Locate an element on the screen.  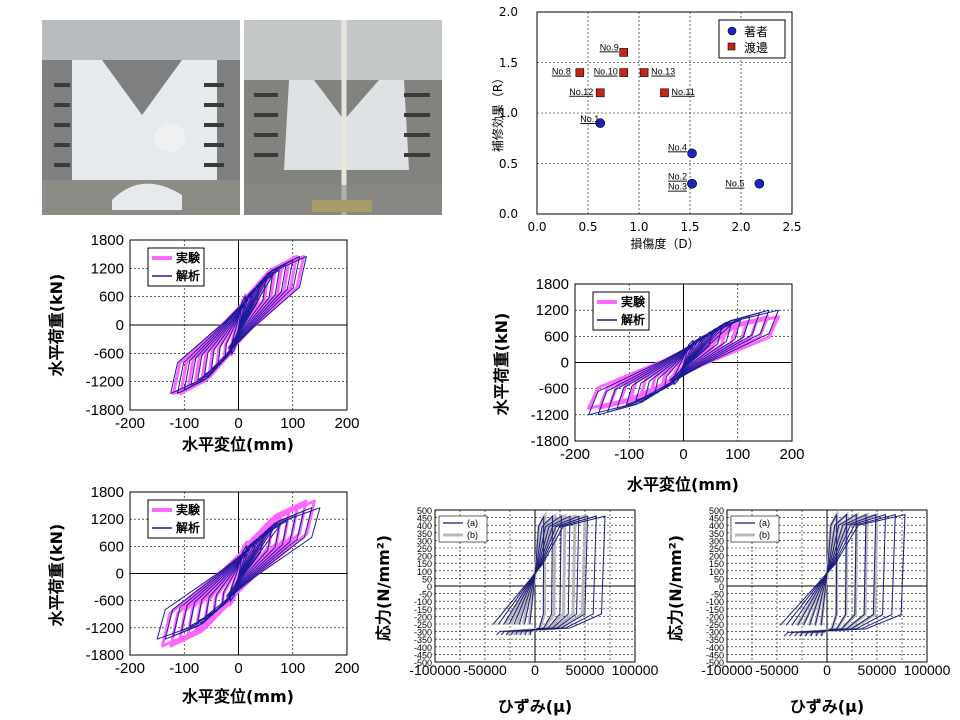
xtick: 50000 is located at coordinates (877, 670).